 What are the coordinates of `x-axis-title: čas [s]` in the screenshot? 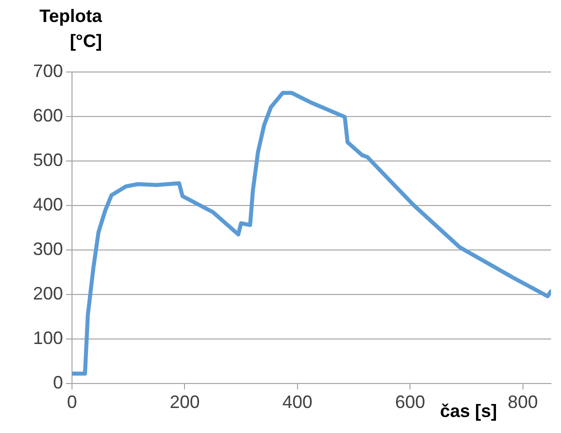 It's located at (469, 411).